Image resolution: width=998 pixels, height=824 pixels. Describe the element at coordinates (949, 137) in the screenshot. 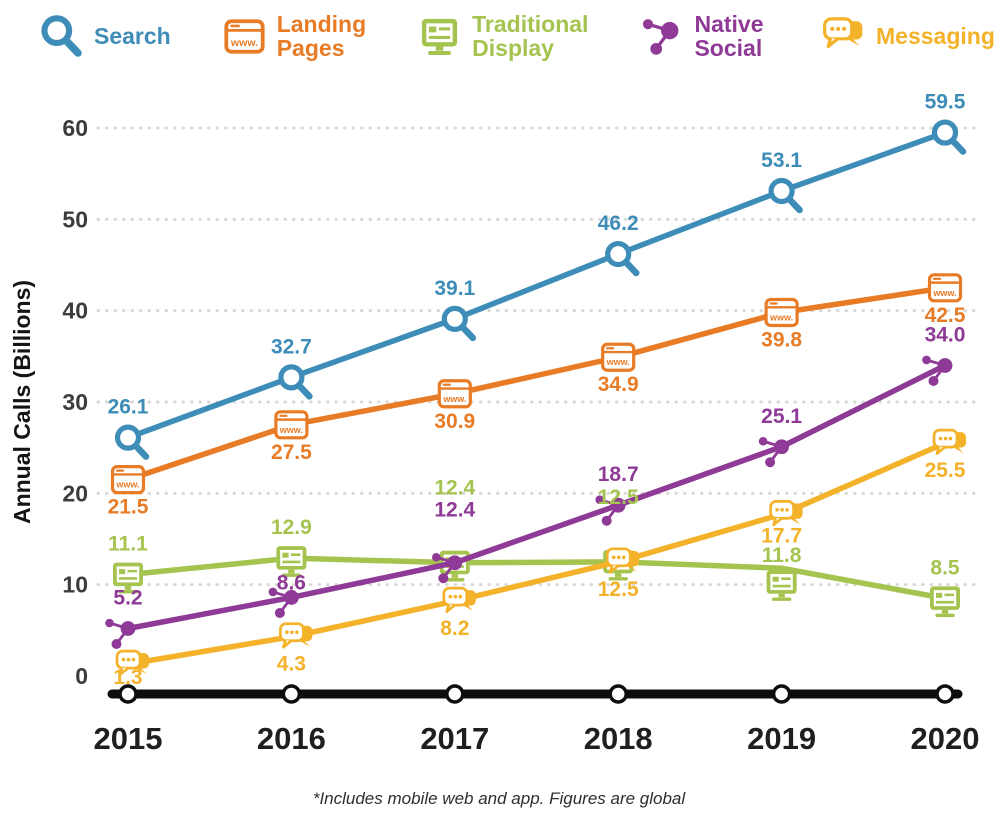

I see `search-marker-icon` at that location.